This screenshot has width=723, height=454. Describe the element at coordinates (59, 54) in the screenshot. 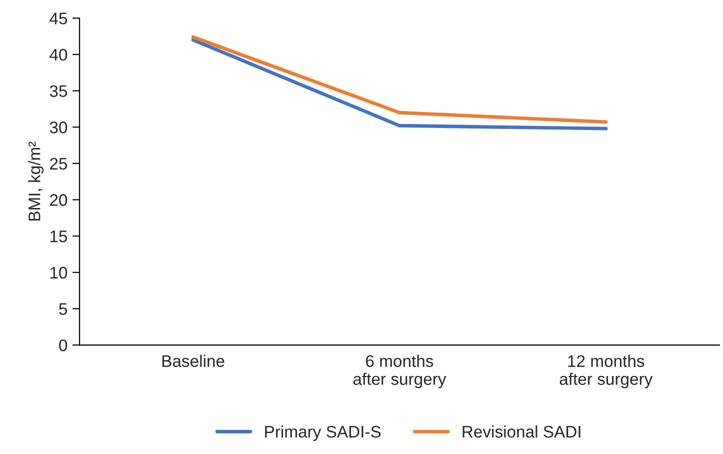

I see `y-tick-label: 40` at that location.